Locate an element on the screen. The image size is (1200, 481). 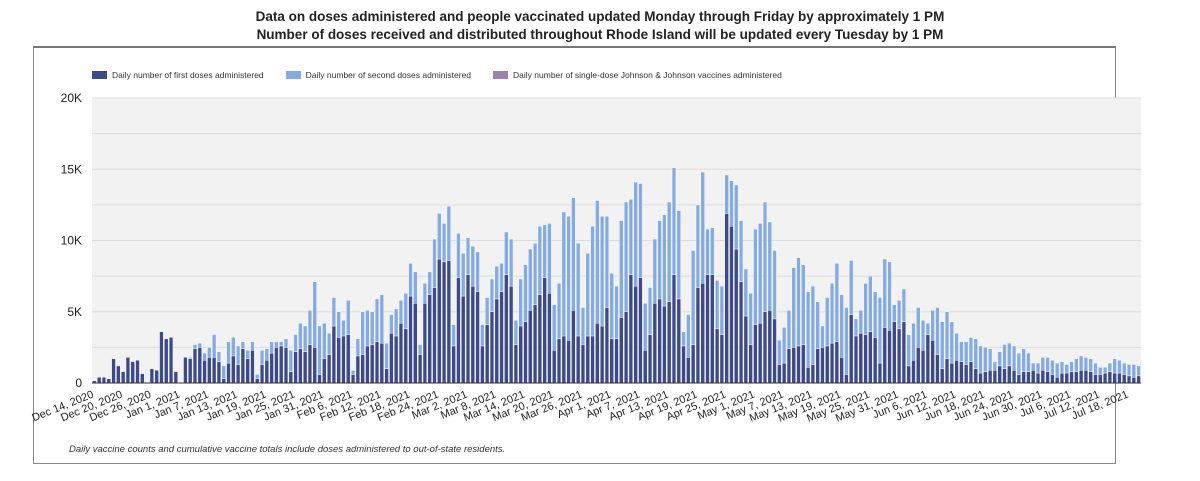
y-tick-label: 15K is located at coordinates (71, 169).